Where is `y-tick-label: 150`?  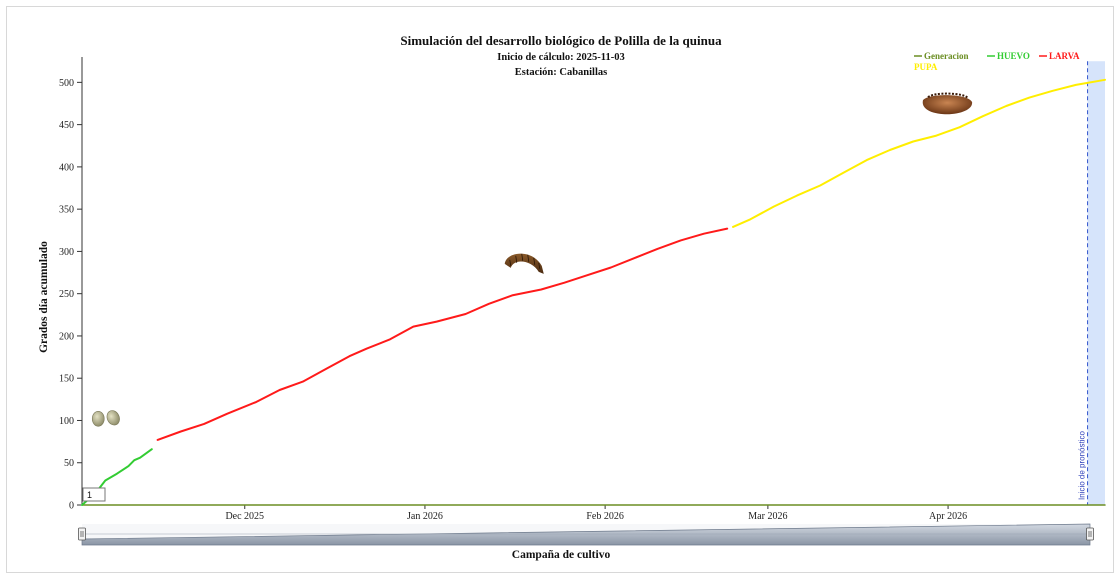
y-tick-label: 150 is located at coordinates (66, 379).